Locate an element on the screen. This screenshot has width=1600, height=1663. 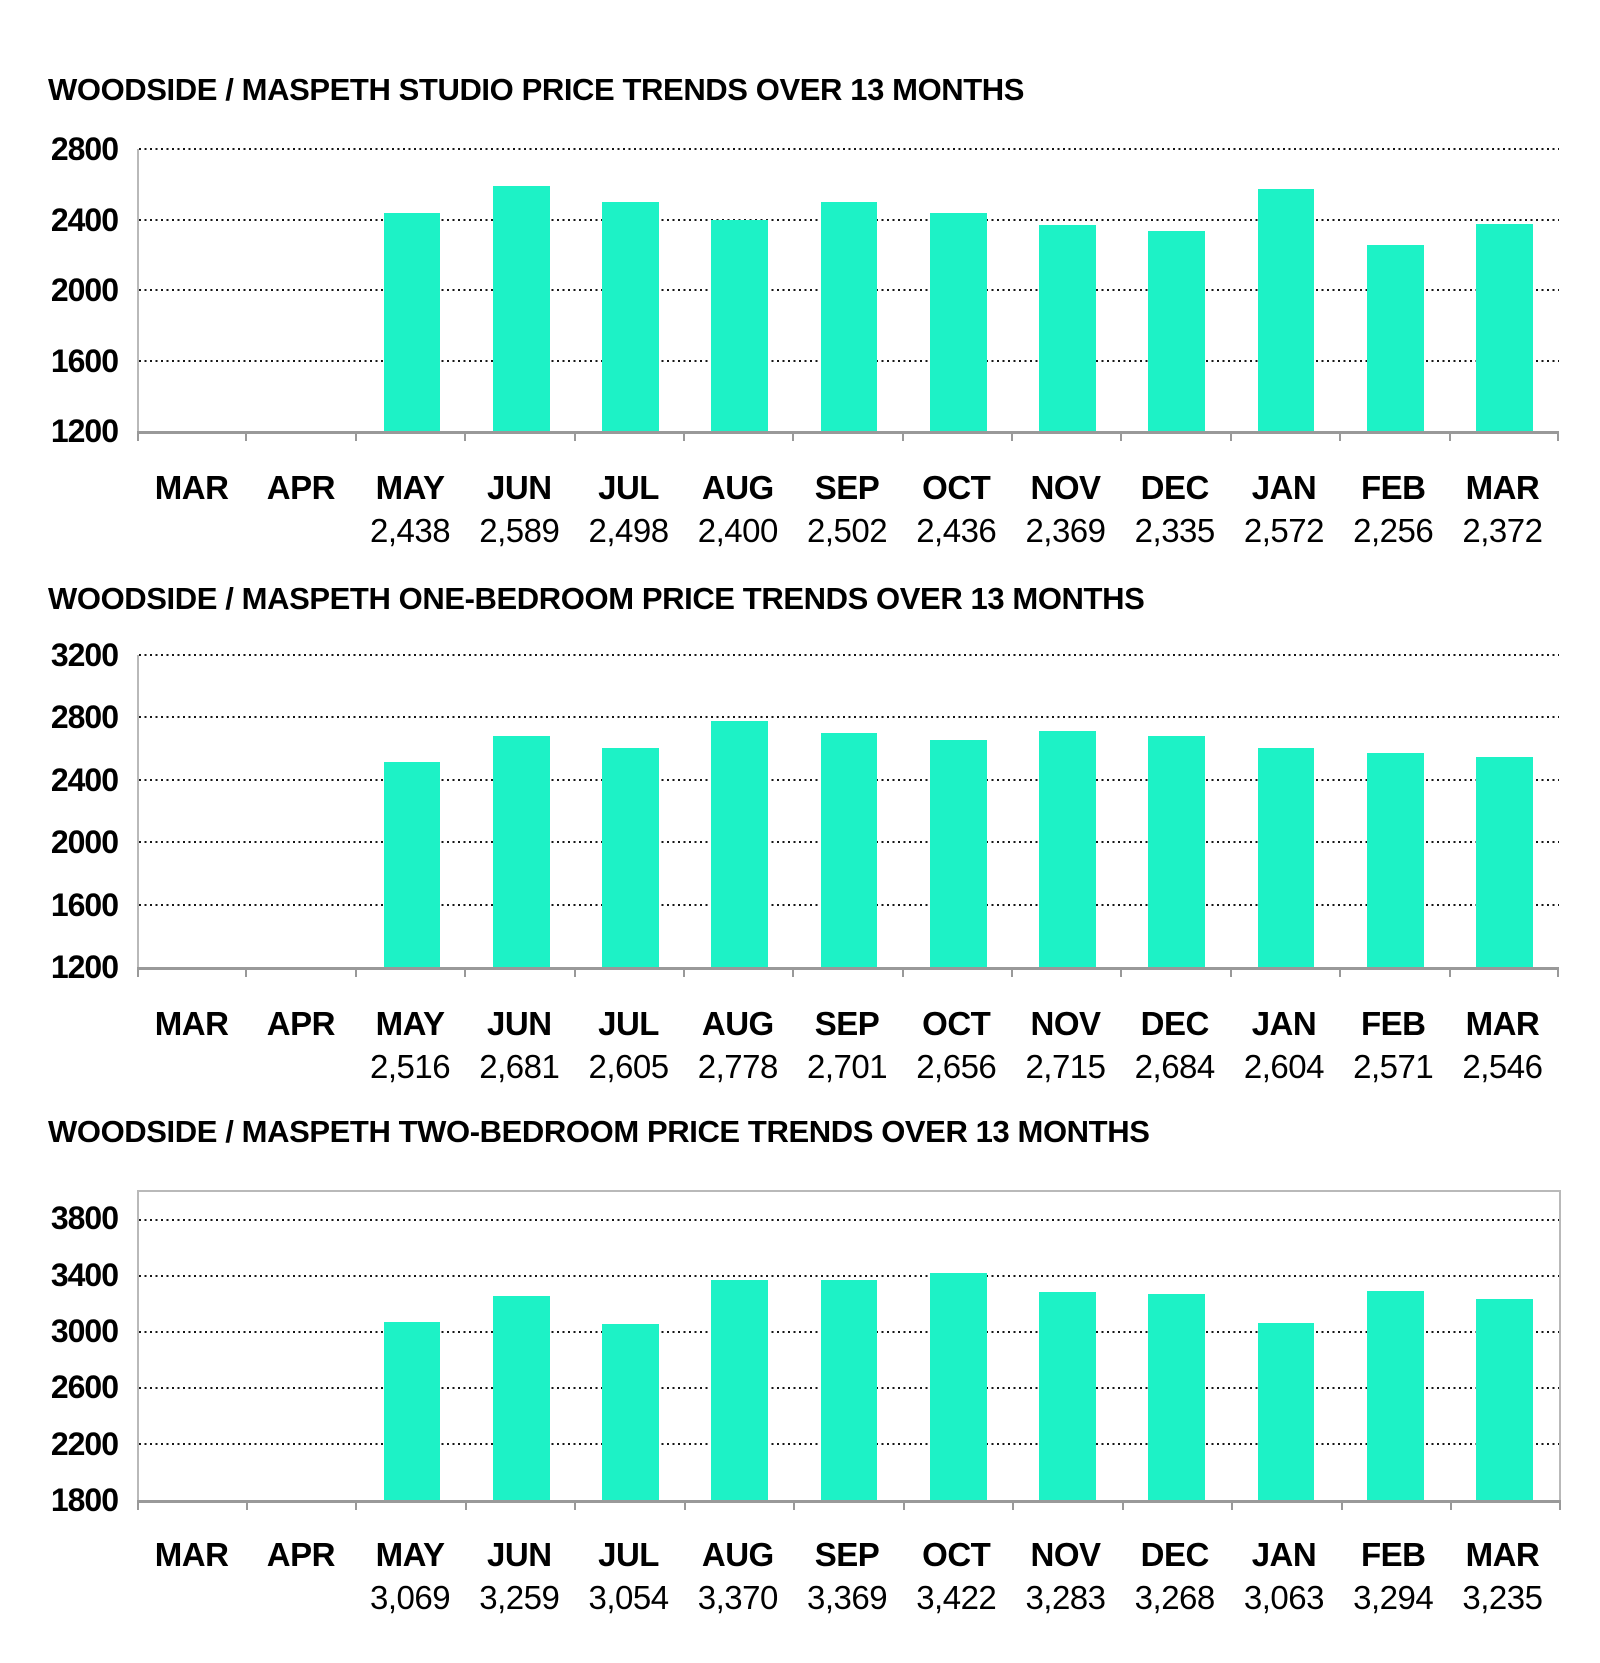
x-label-mar: MAR 3,235 is located at coordinates (1502, 1576).